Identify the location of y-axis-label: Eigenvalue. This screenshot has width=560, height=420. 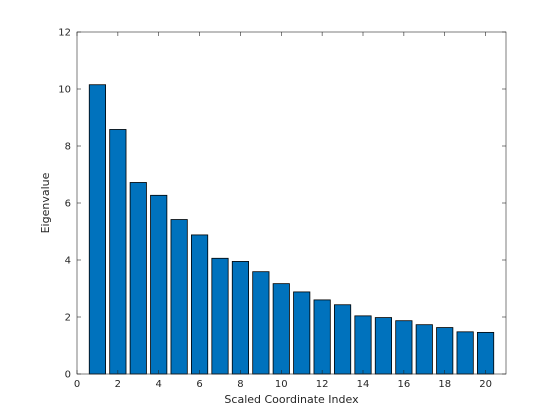
(45, 202).